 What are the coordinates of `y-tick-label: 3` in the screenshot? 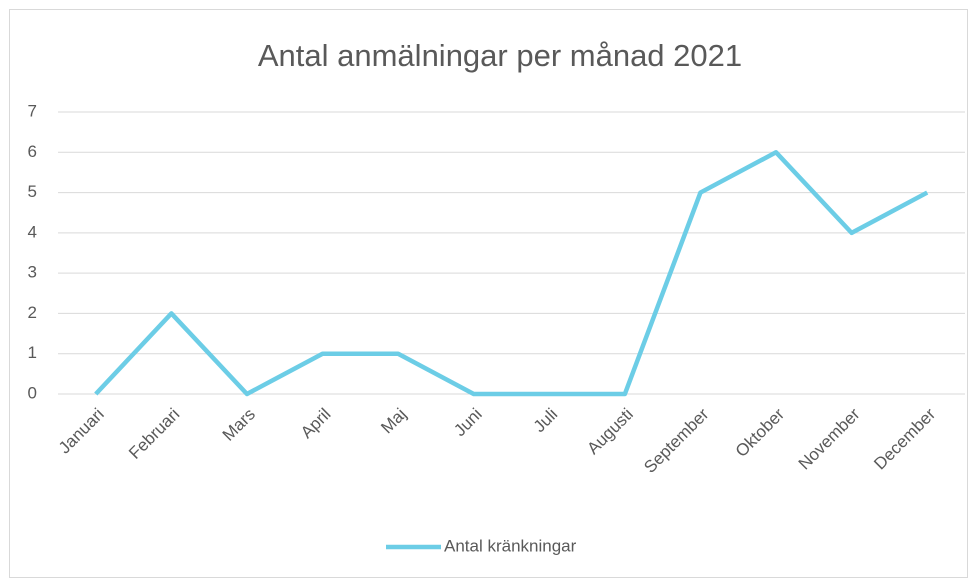 It's located at (32, 272).